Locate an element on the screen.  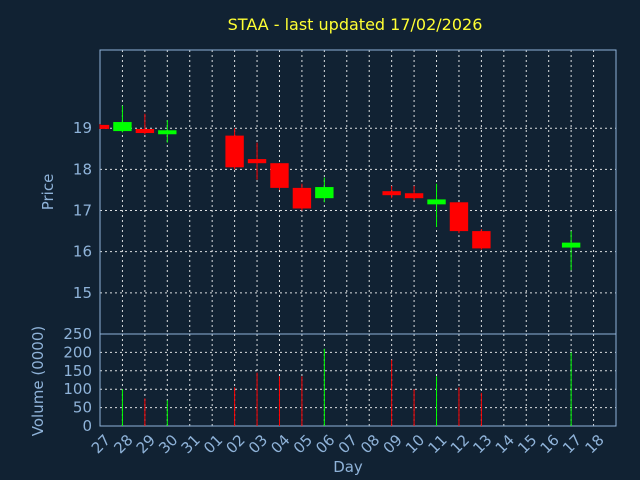
price-y-tick-label: 15 is located at coordinates (82, 293).